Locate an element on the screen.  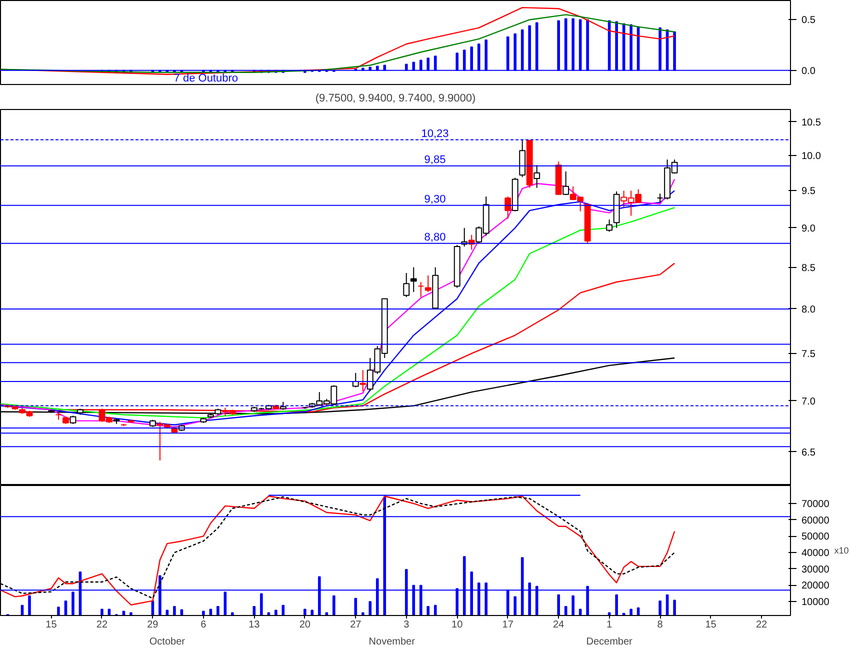
x2-tick-label: December is located at coordinates (610, 642).